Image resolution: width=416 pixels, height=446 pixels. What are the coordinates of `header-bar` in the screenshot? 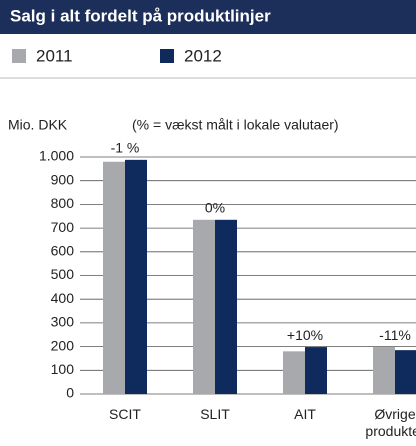 It's located at (208, 17).